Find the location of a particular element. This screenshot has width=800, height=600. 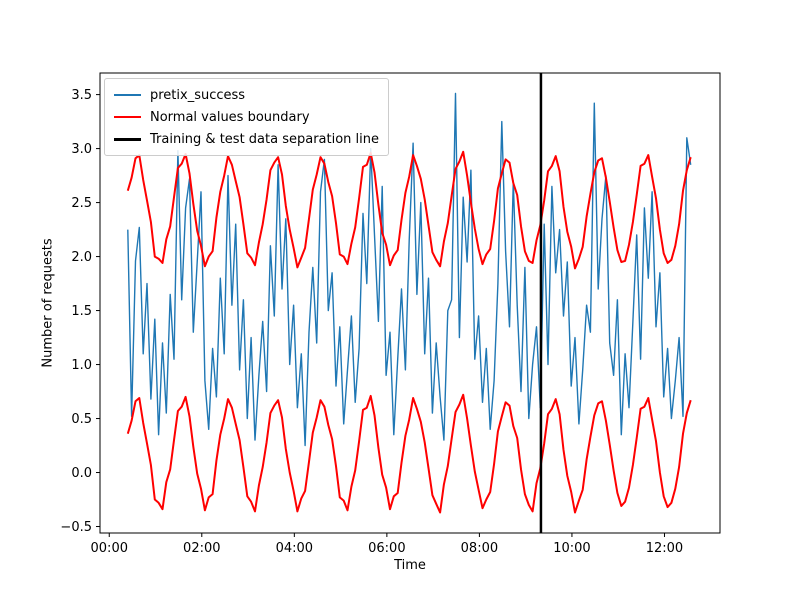

y-axis-tick-label: 0.0 is located at coordinates (81, 473).